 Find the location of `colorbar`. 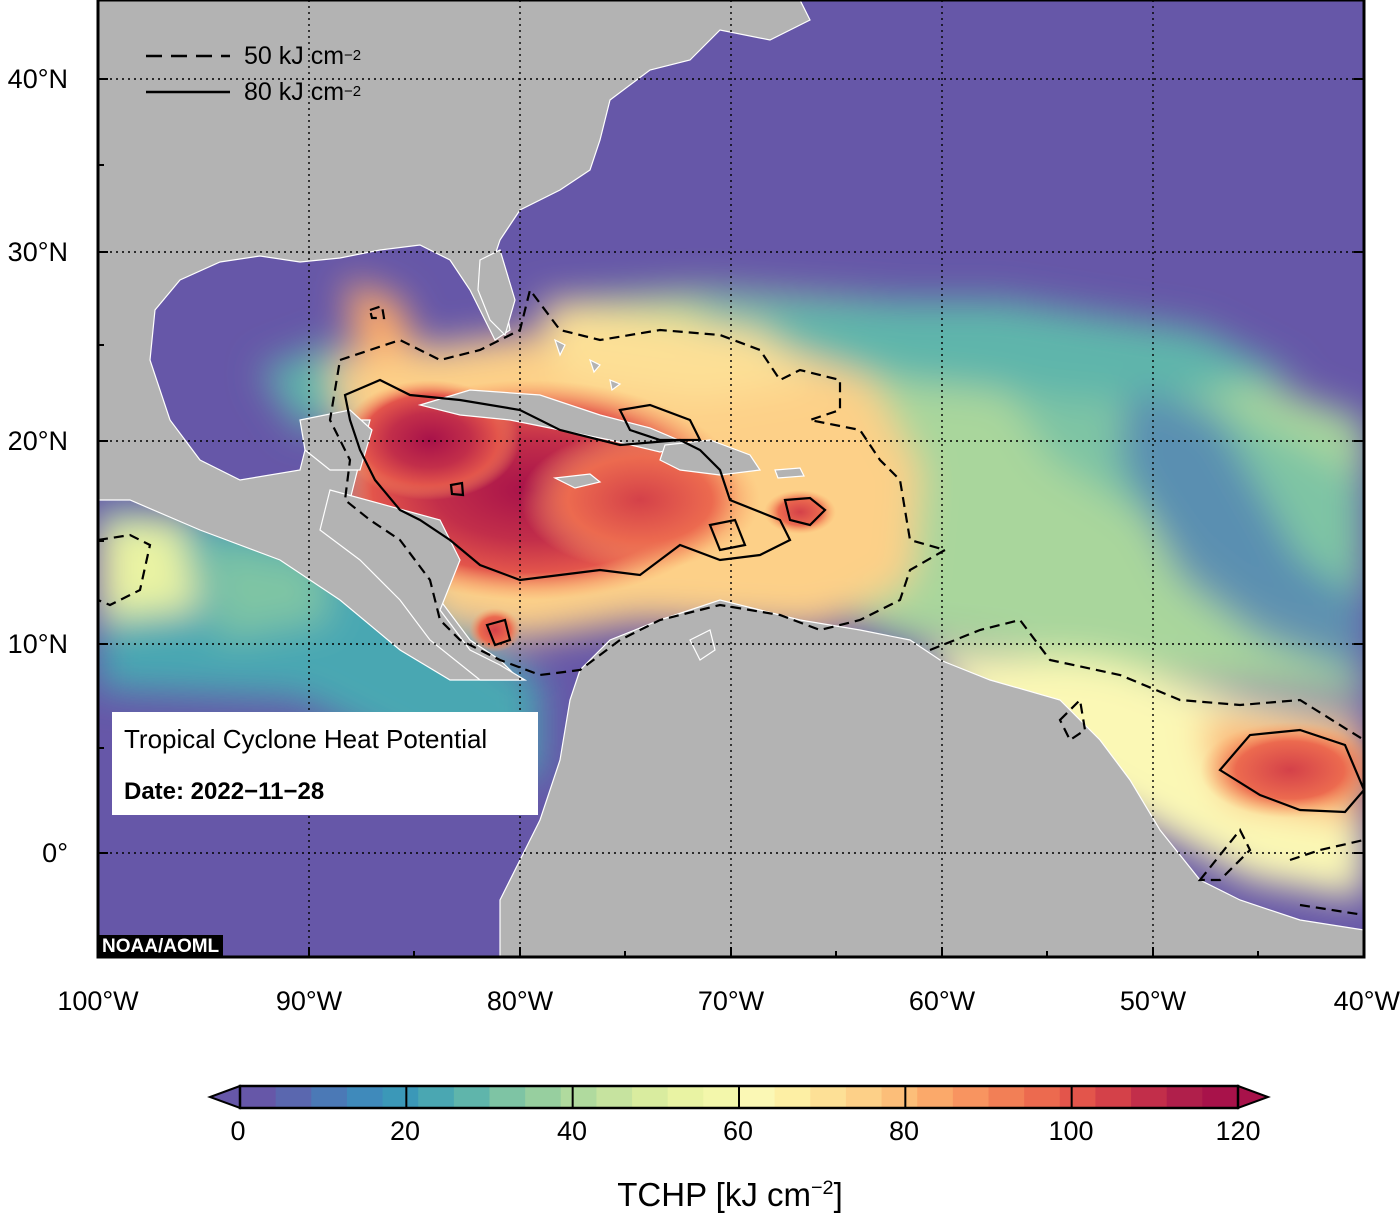

colorbar is located at coordinates (739, 1097).